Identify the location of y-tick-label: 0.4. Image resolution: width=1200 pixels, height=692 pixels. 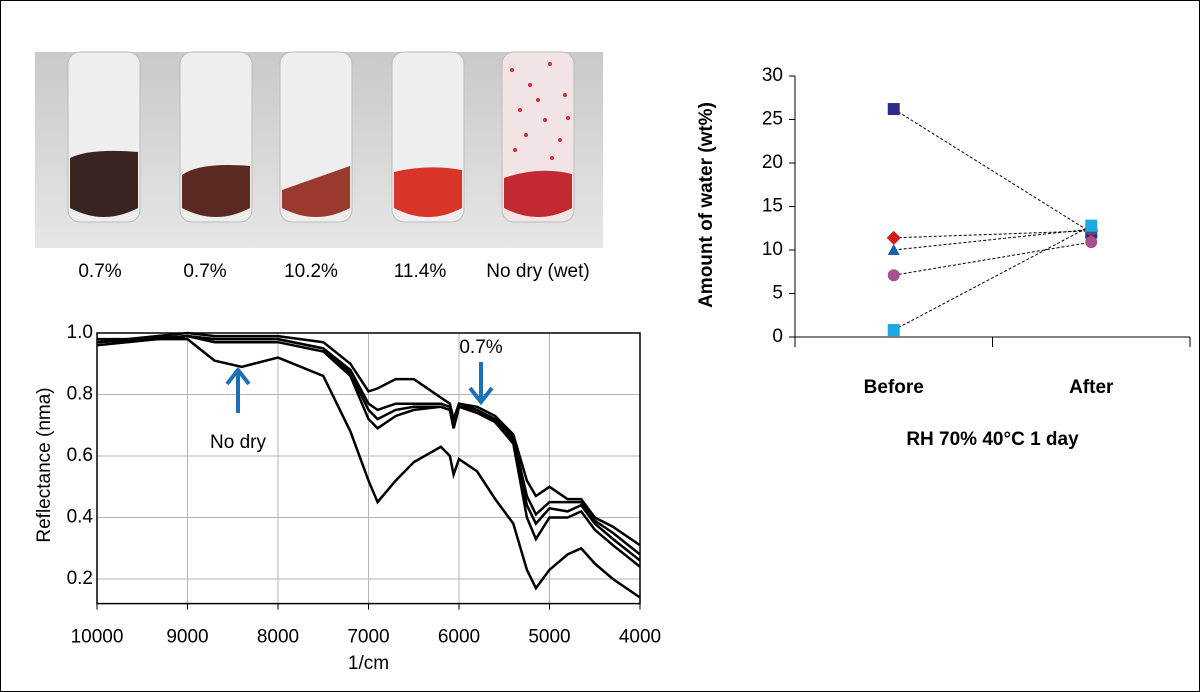
(80, 517).